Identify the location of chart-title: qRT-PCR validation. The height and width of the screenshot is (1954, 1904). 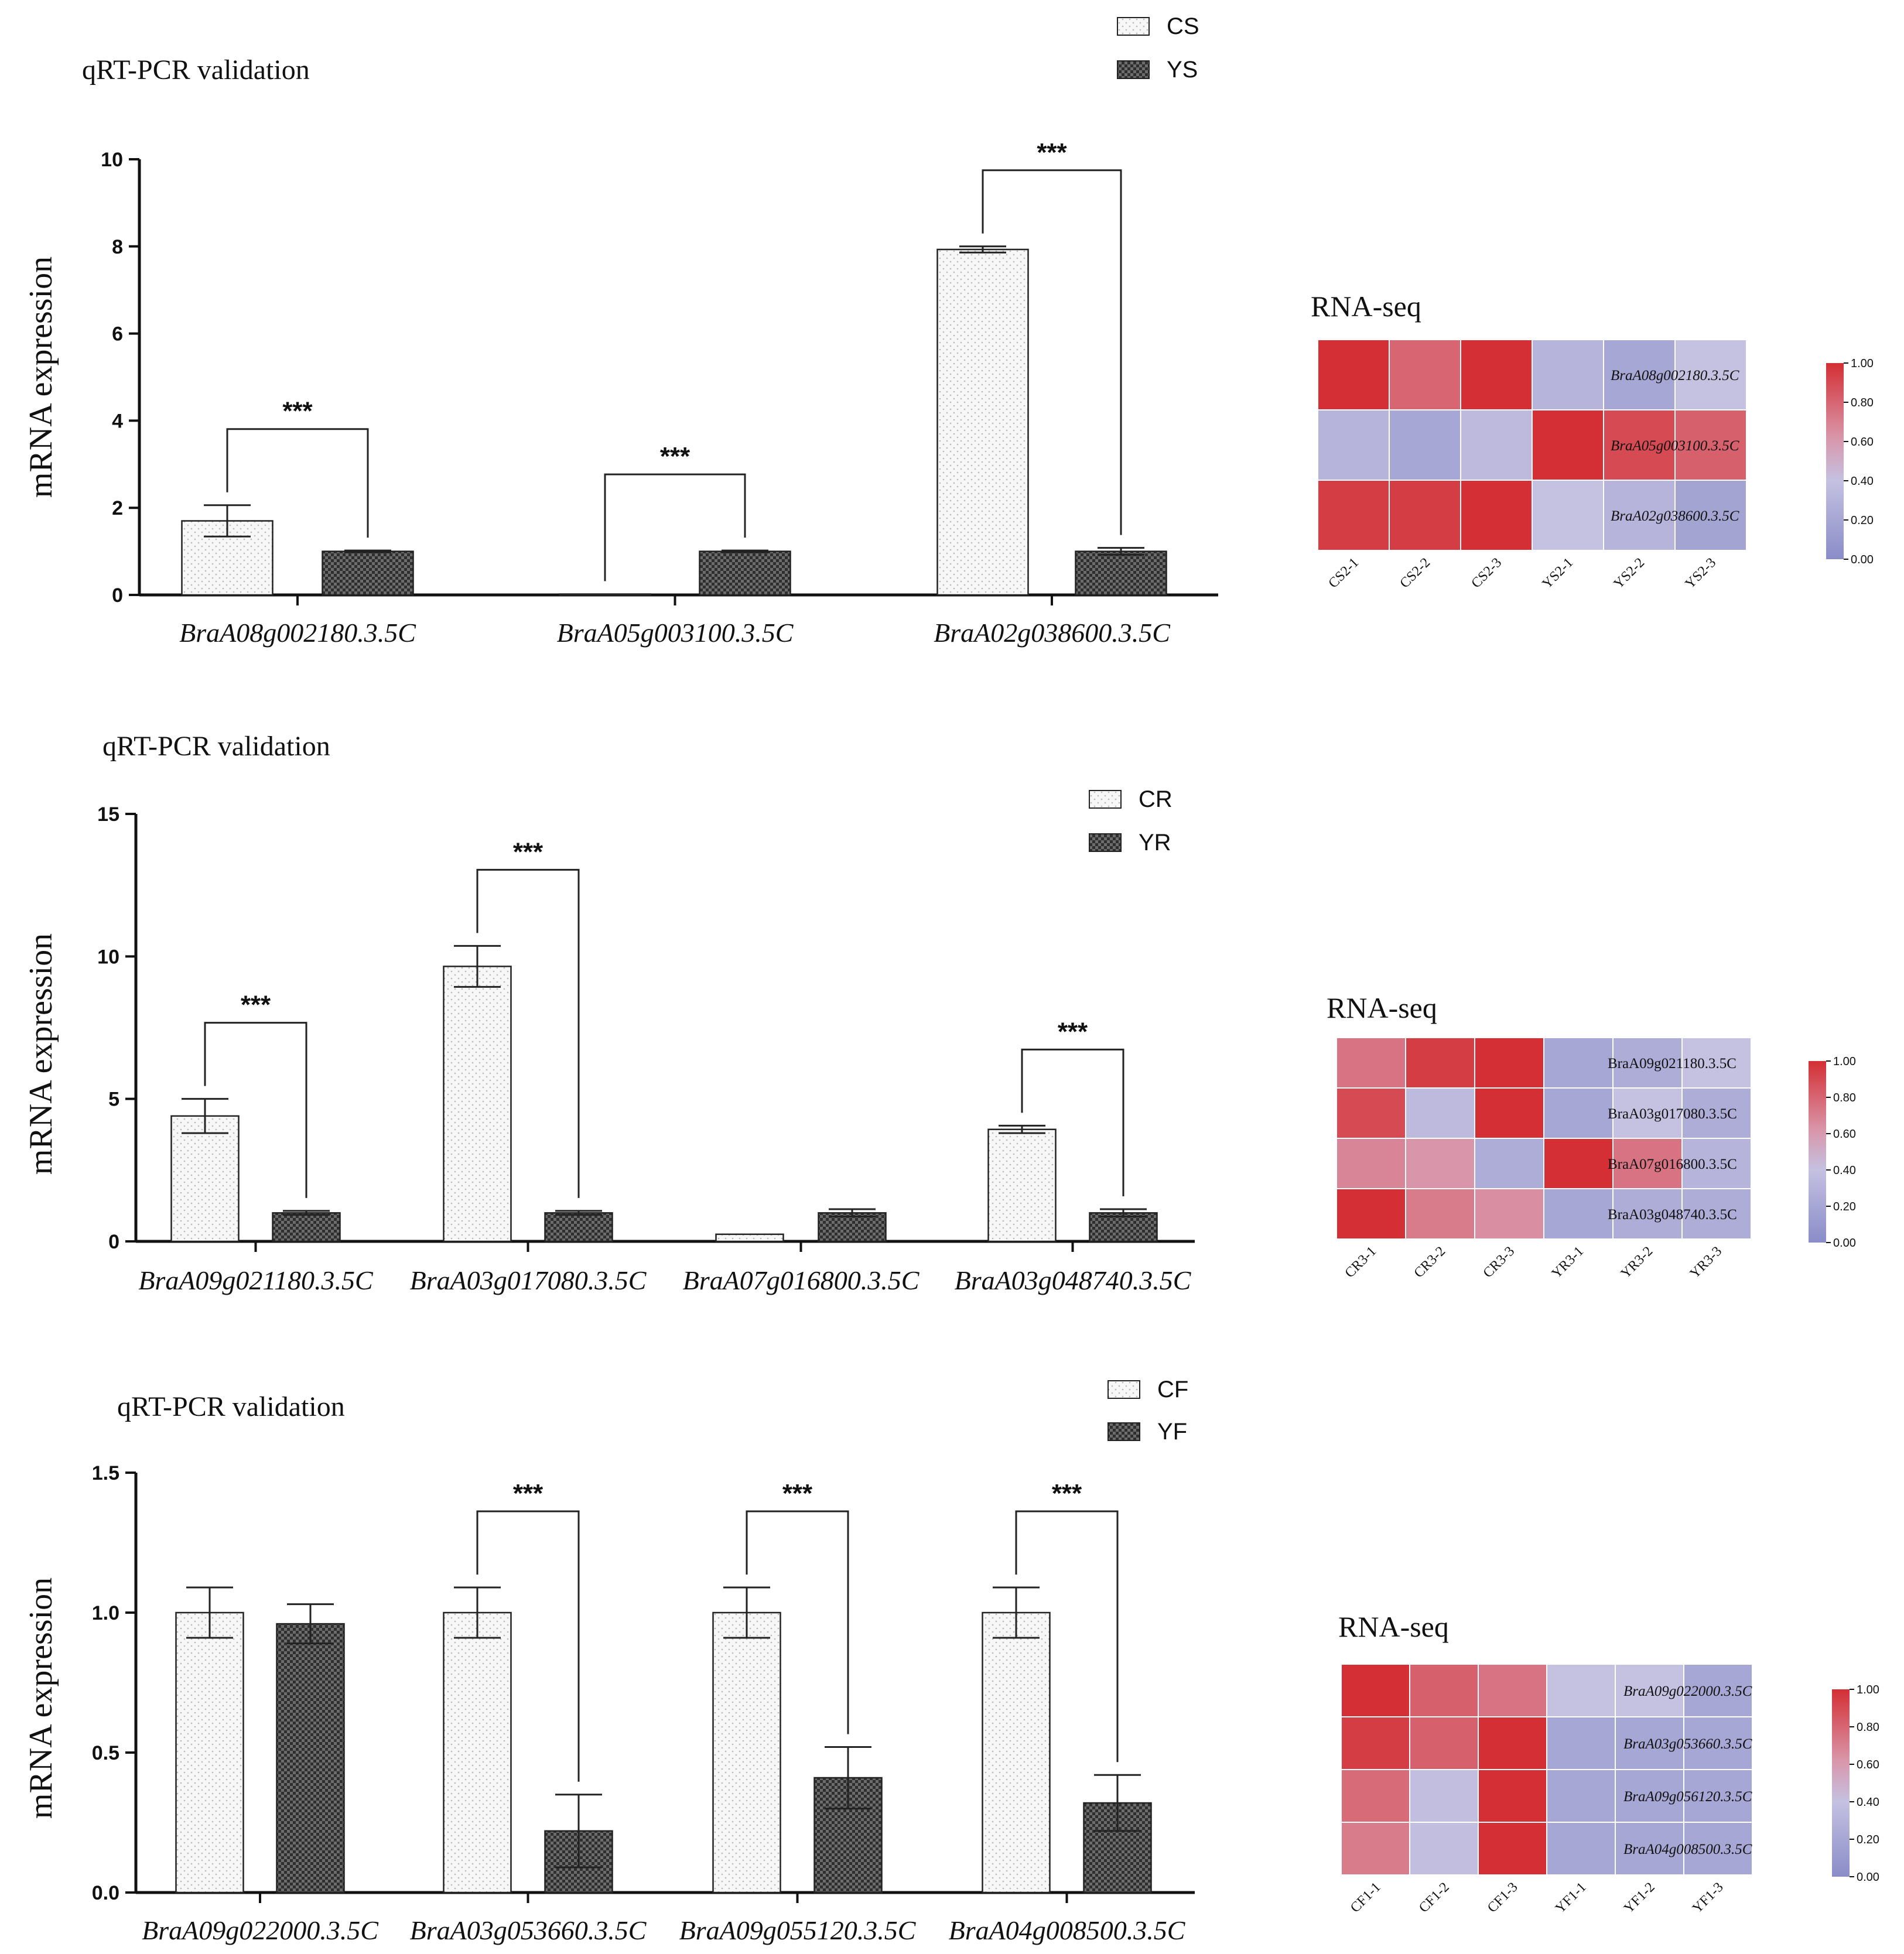
(231, 1406).